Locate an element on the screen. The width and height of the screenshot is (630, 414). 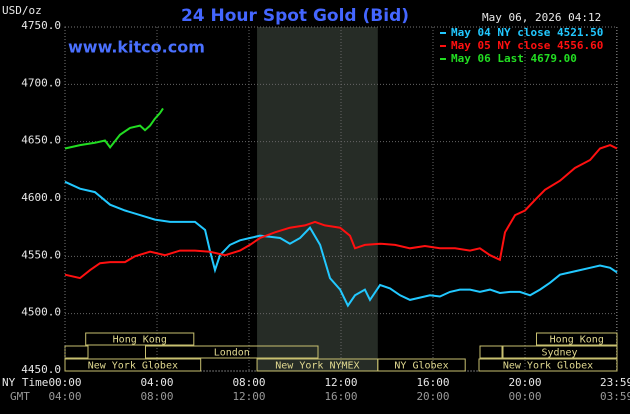
x2-tick-label: 00:00 is located at coordinates (524, 396).